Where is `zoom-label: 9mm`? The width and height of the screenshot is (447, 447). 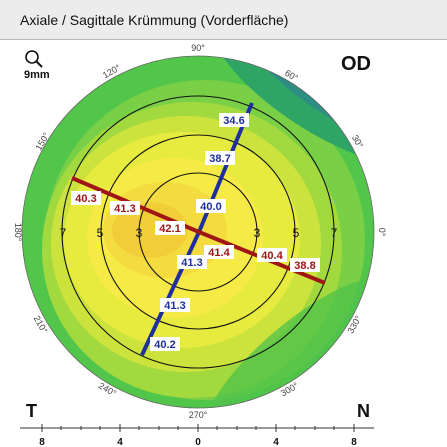
zoom-label: 9mm is located at coordinates (37, 75).